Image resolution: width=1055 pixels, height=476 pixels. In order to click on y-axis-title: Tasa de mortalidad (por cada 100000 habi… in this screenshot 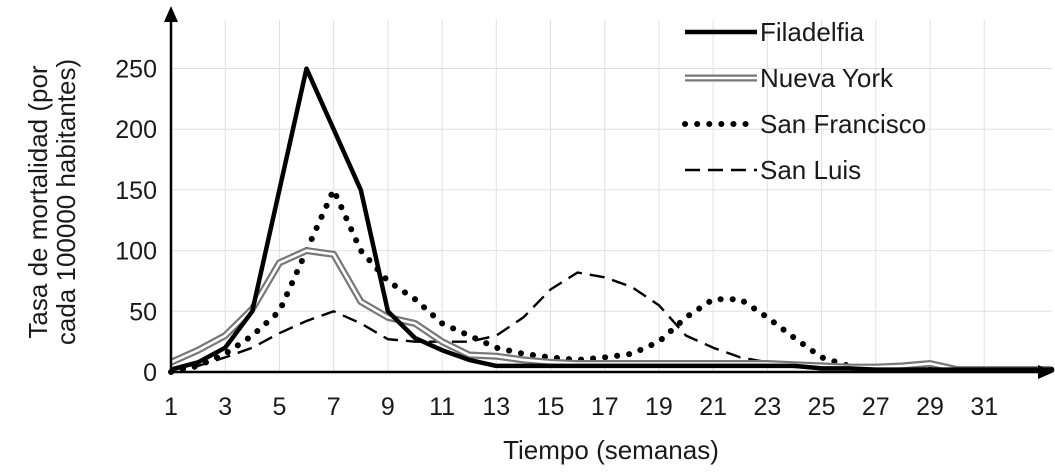, I will do `click(52, 202)`.